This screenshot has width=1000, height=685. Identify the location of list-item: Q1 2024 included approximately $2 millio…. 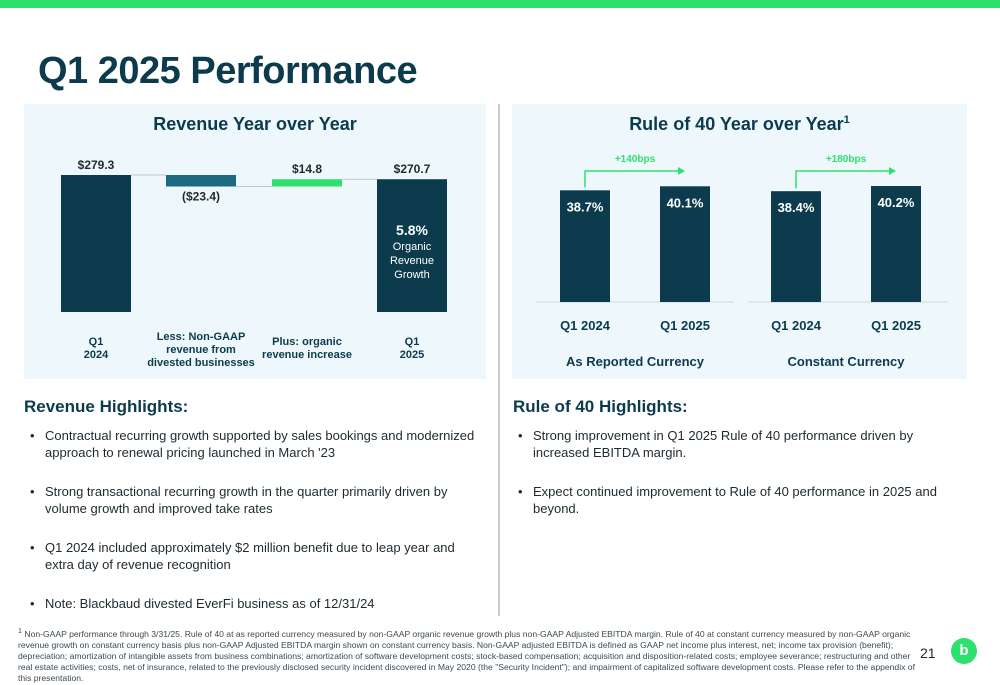
(254, 556).